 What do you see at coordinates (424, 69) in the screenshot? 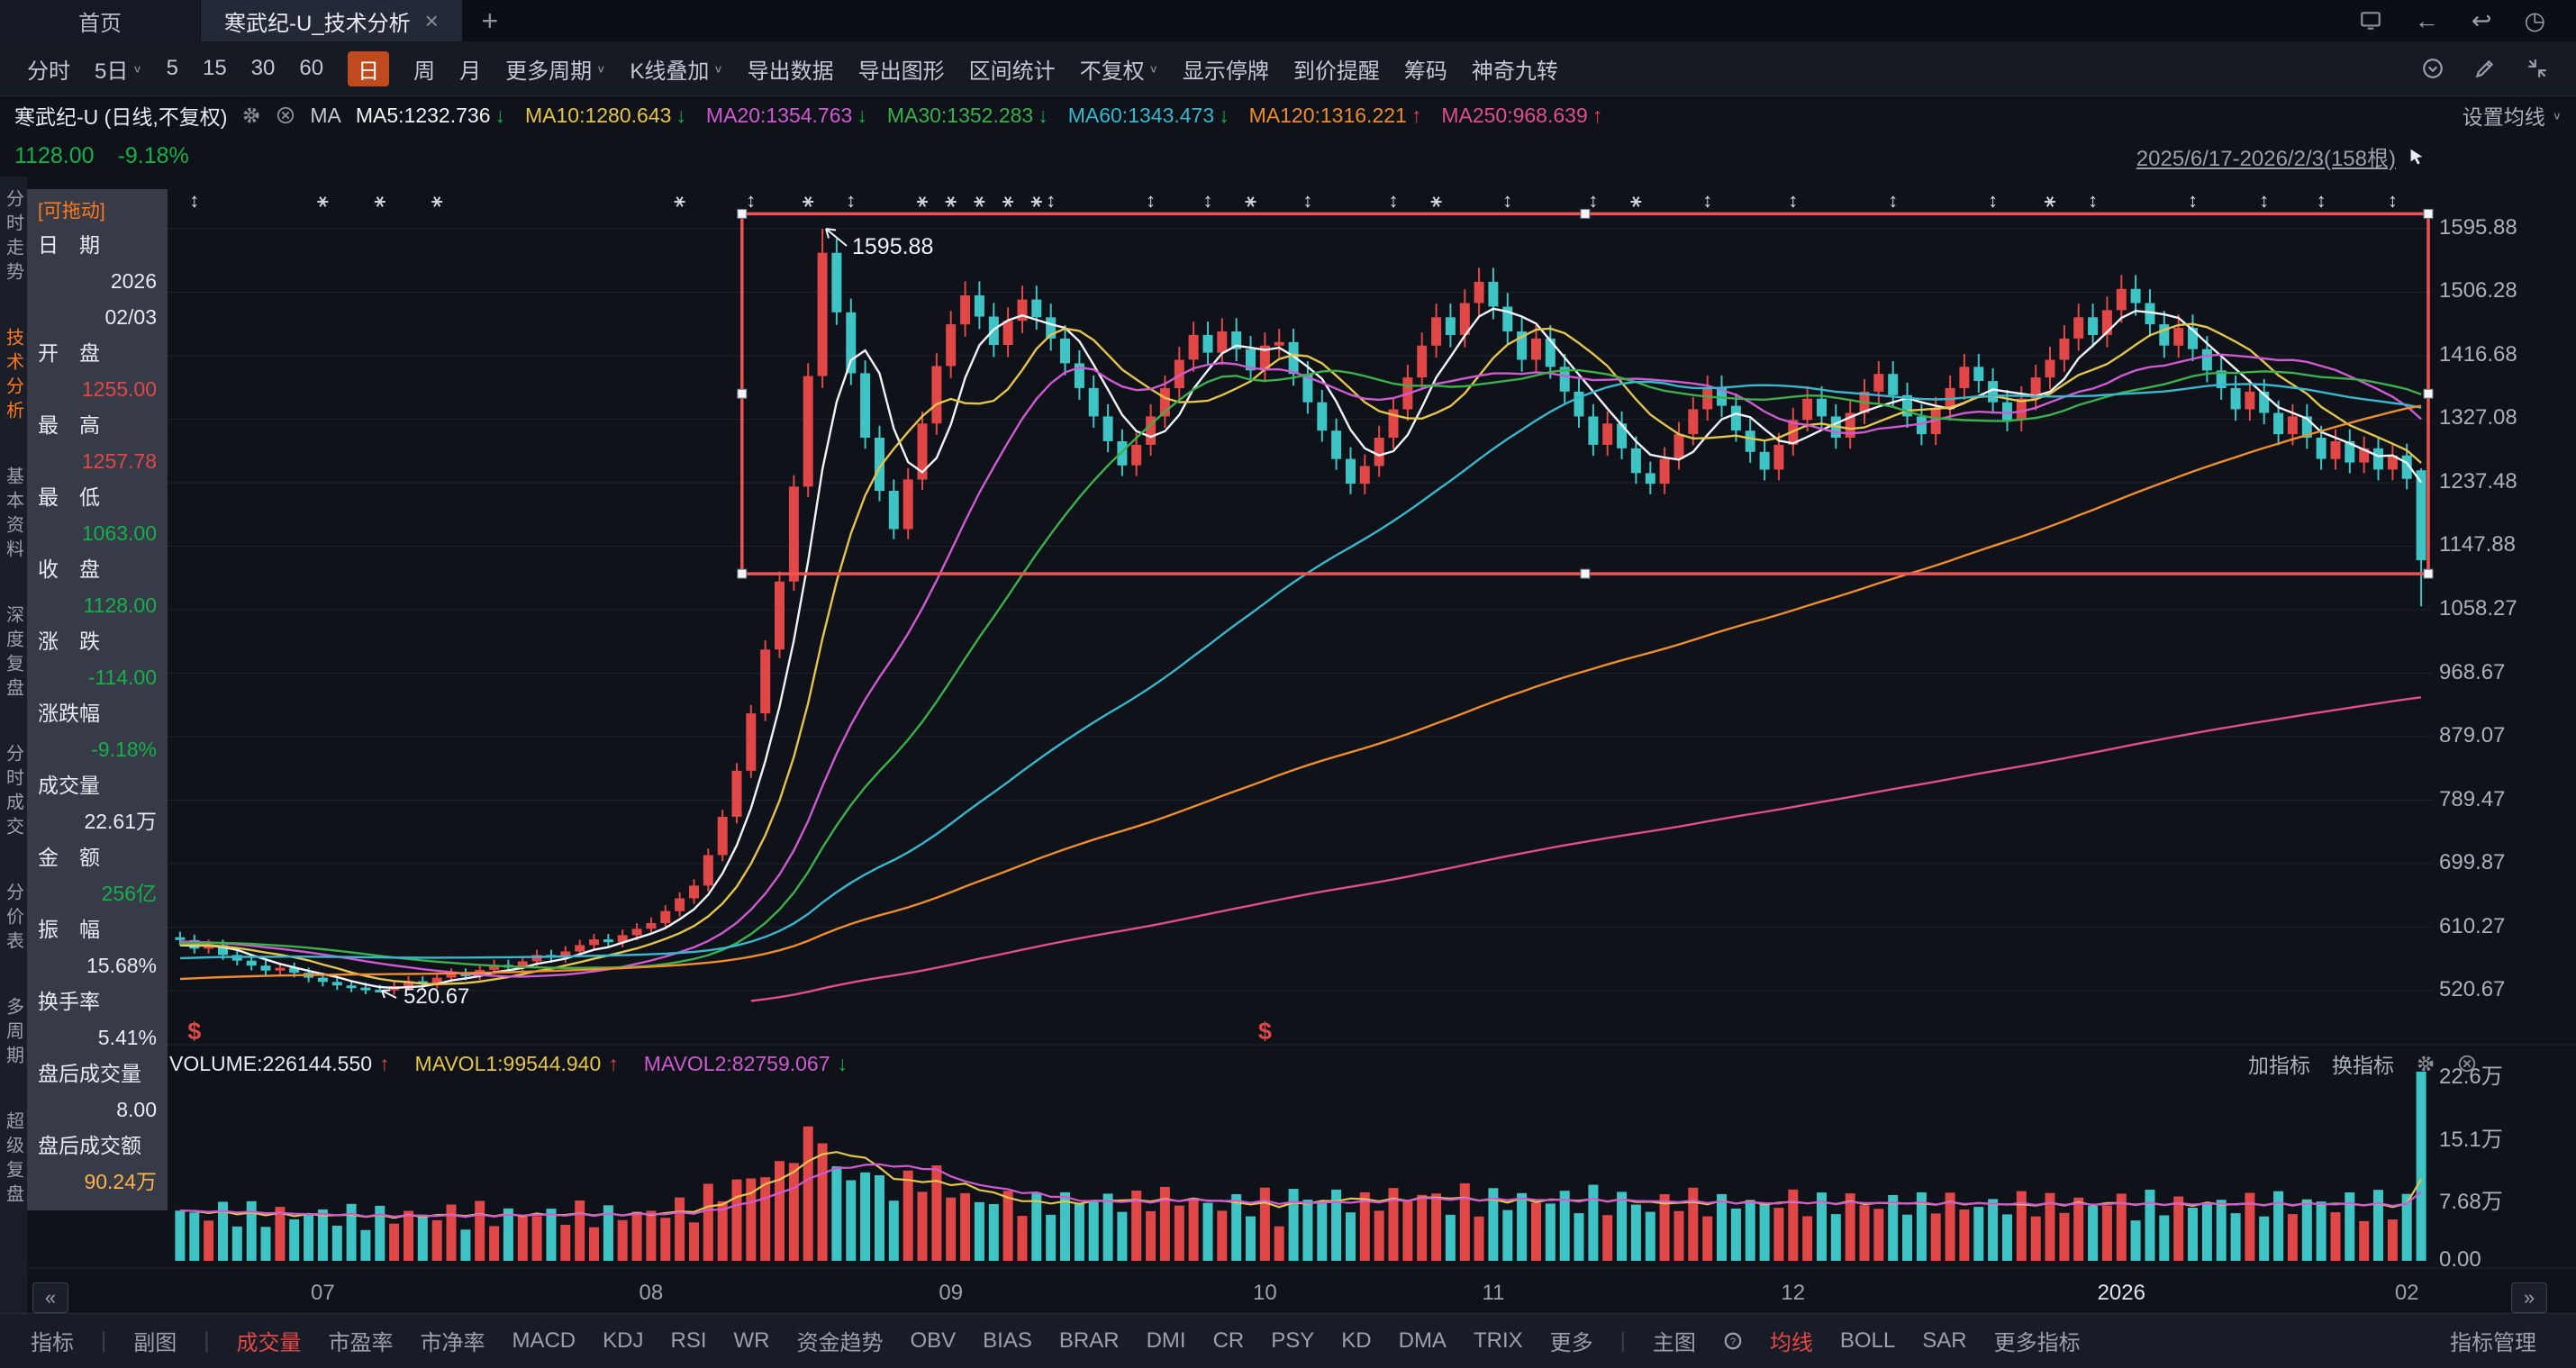
I see `toolbar-item-周: 周` at bounding box center [424, 69].